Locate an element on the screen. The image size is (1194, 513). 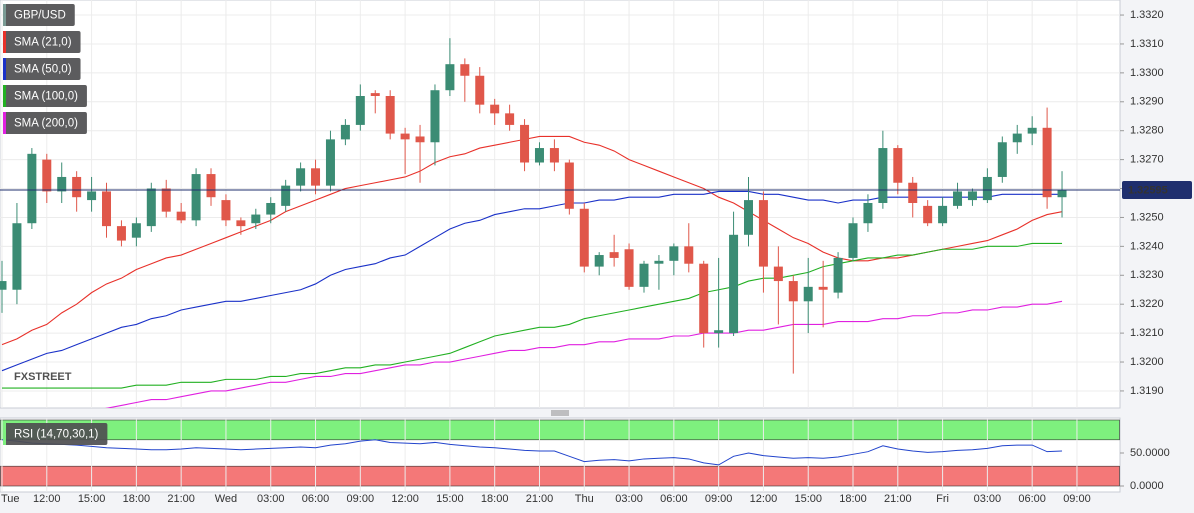
rsi-line is located at coordinates (532, 452).